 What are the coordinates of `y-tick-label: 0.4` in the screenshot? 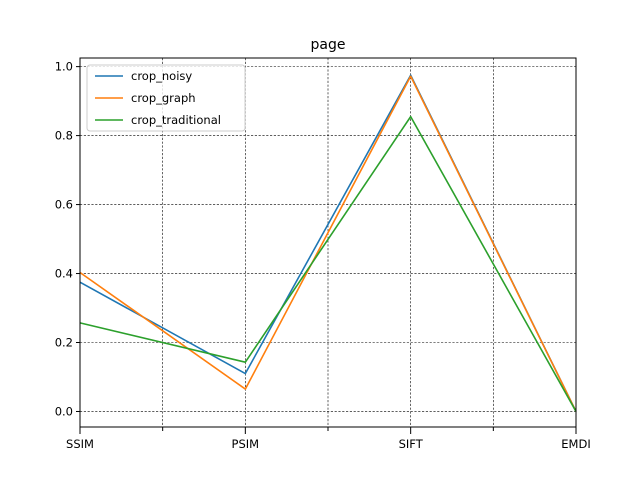 It's located at (64, 274).